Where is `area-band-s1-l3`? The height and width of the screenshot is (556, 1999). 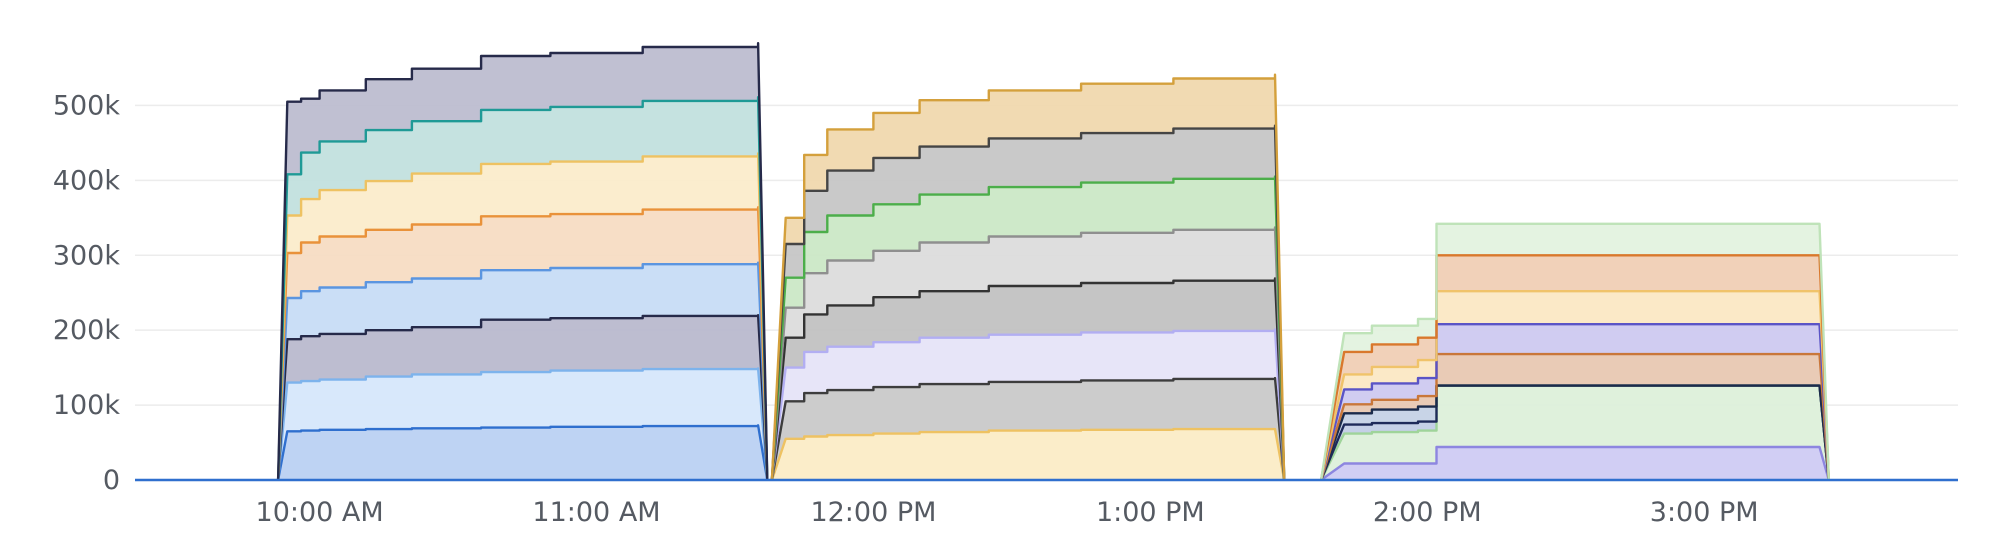 area-band-s1-l3 is located at coordinates (1028, 379).